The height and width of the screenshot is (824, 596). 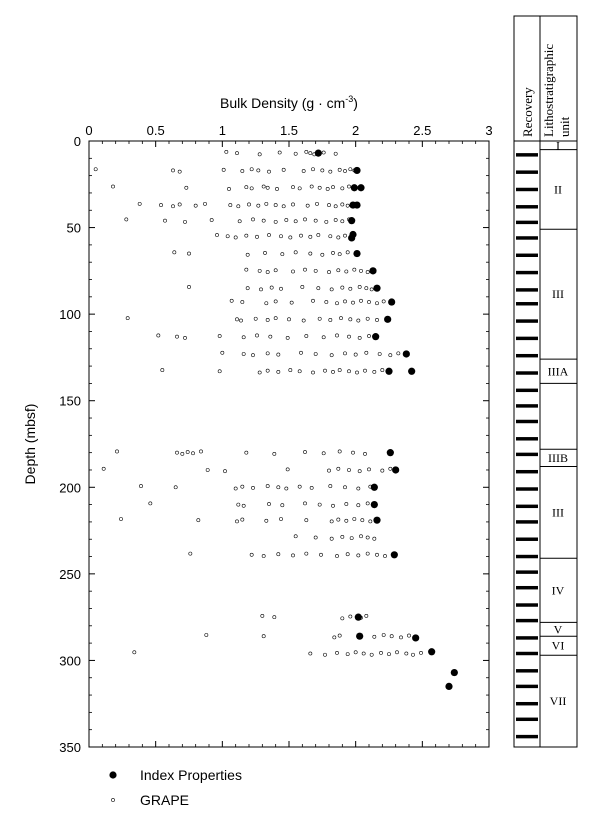 I want to click on unit-label: IIIB, so click(x=558, y=458).